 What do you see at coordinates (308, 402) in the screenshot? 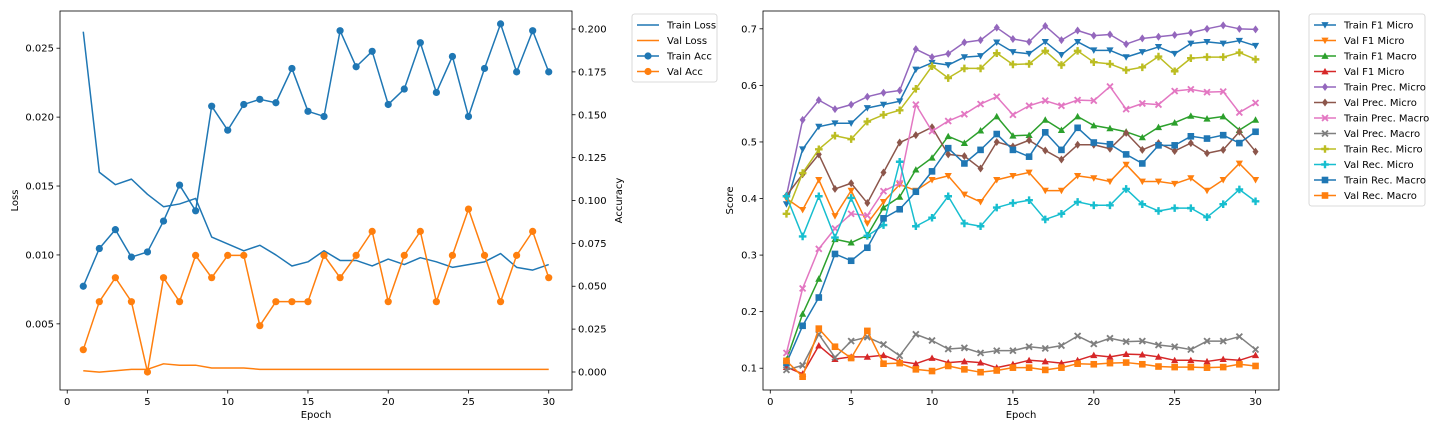
I see `x-tick-label: 15` at bounding box center [308, 402].